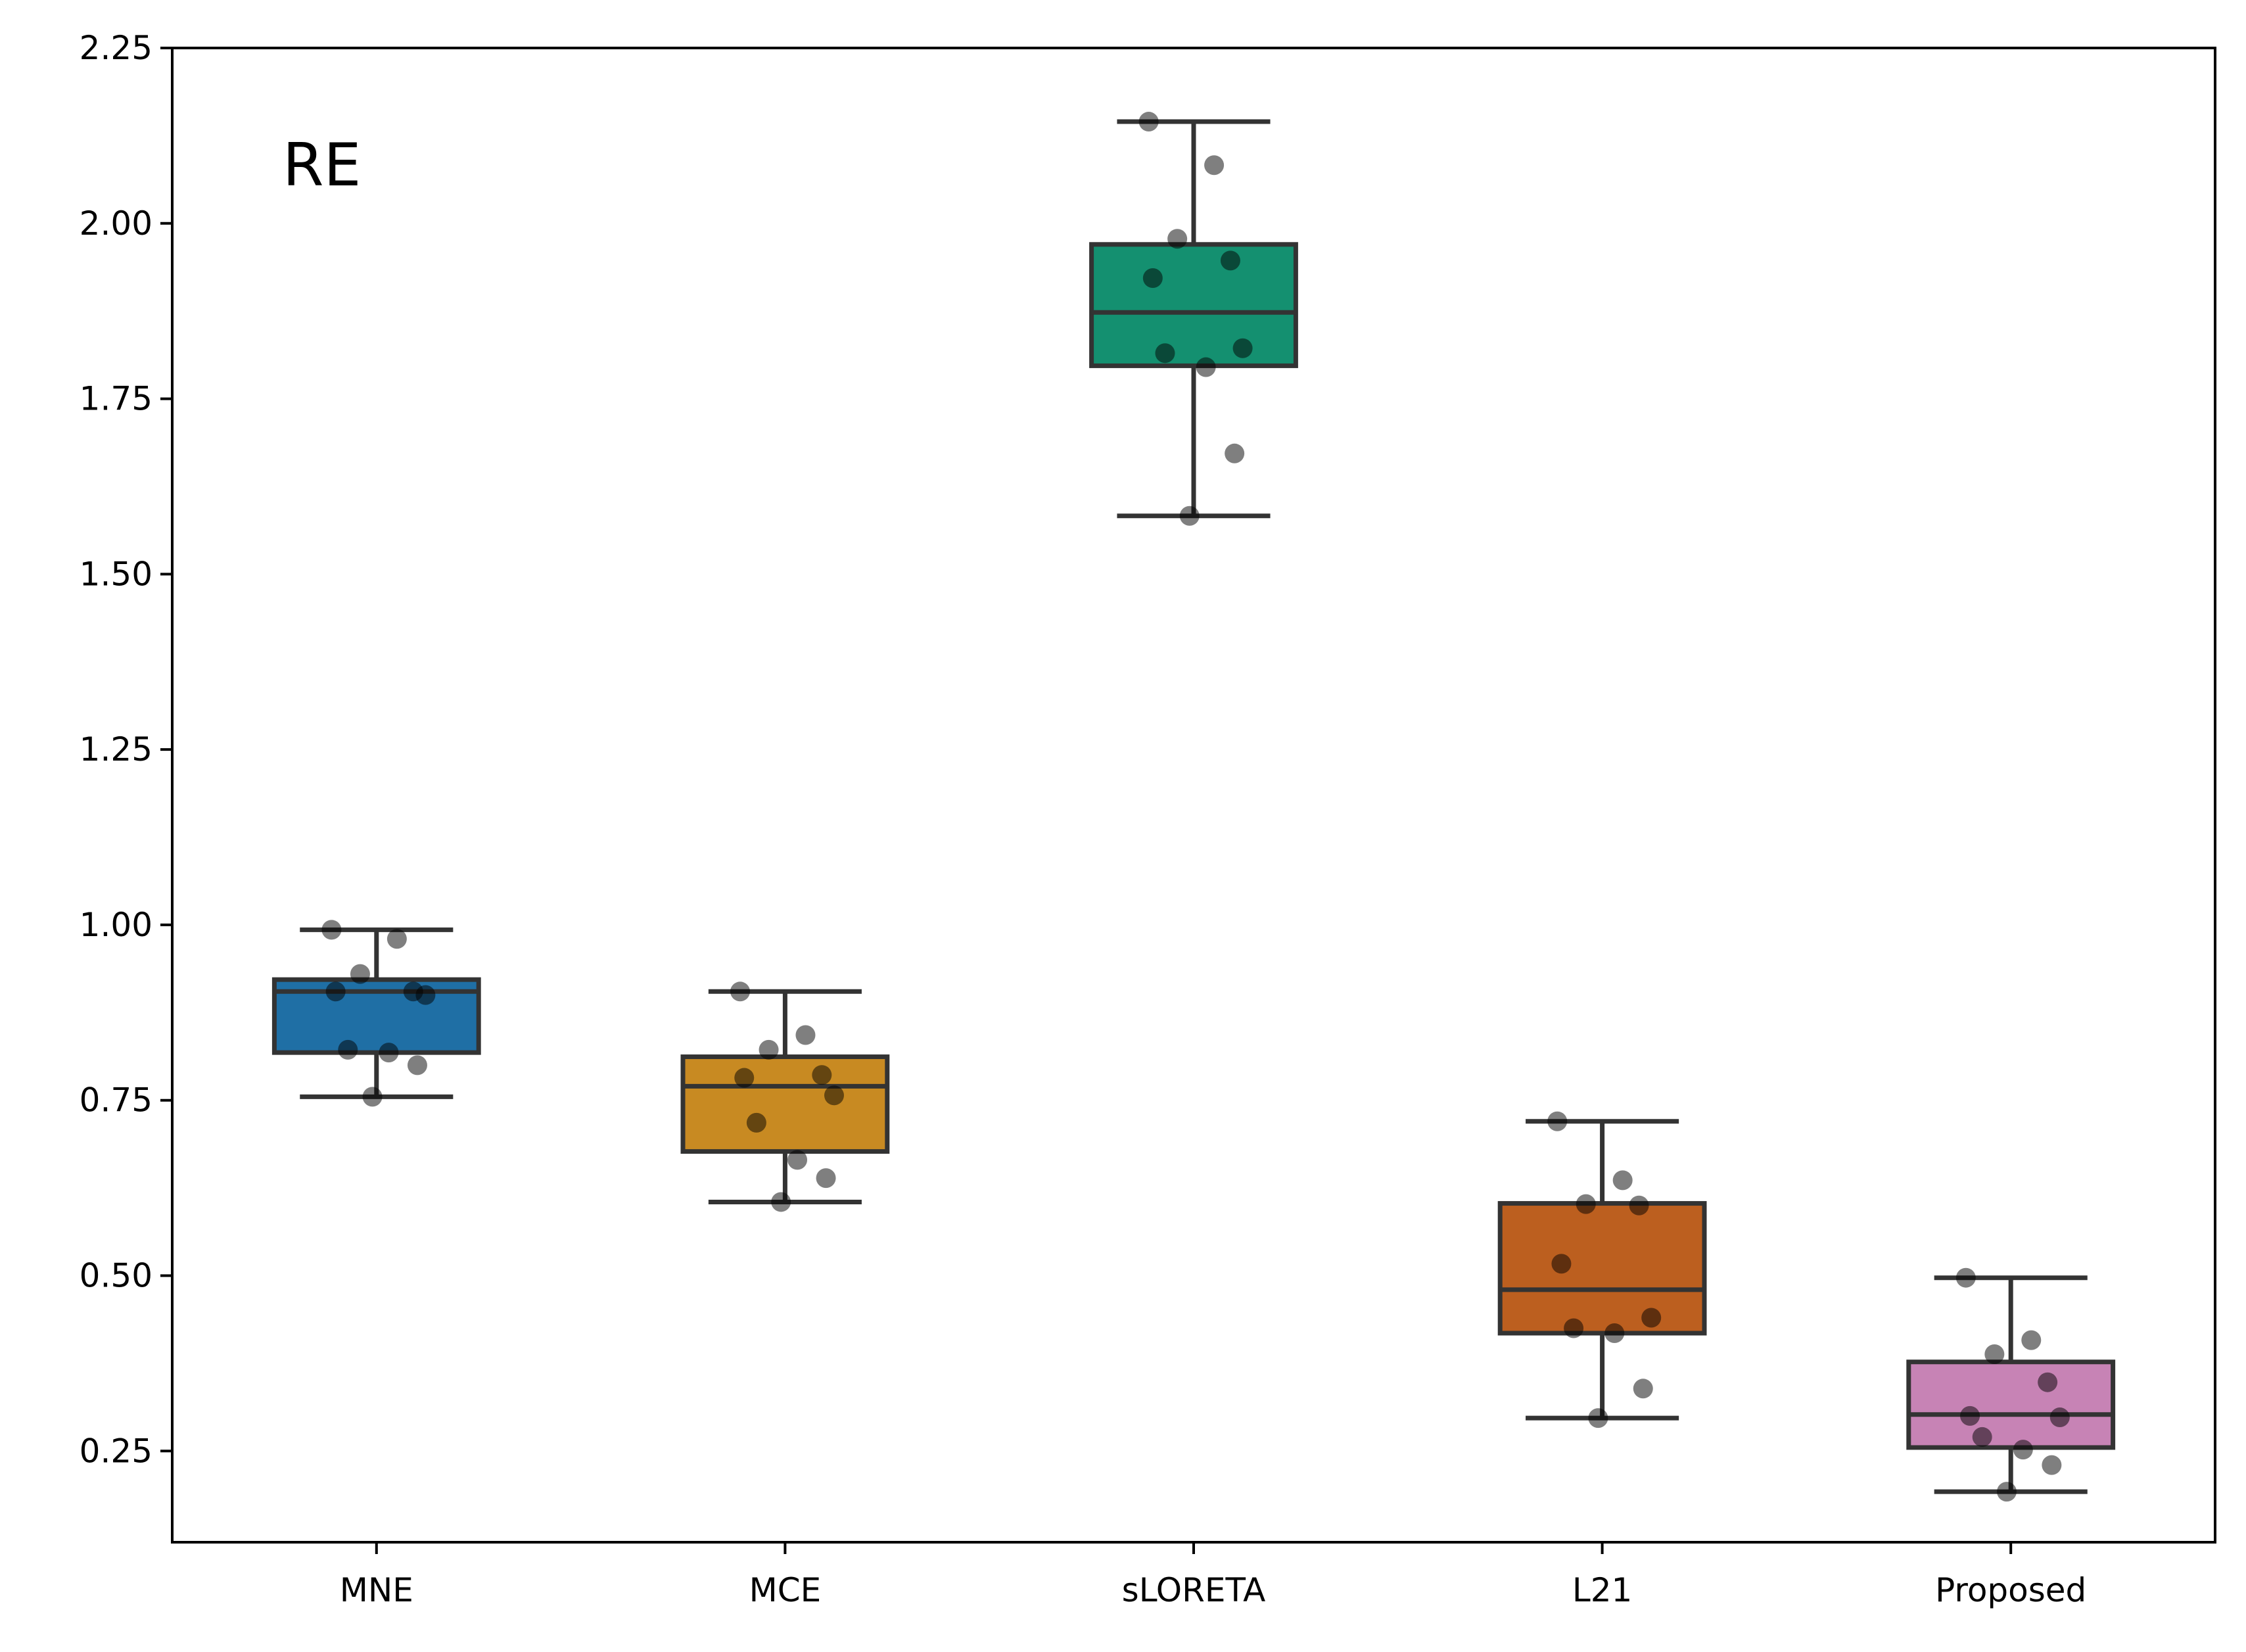  Describe the element at coordinates (116, 925) in the screenshot. I see `y-tick-label: 1.00` at that location.